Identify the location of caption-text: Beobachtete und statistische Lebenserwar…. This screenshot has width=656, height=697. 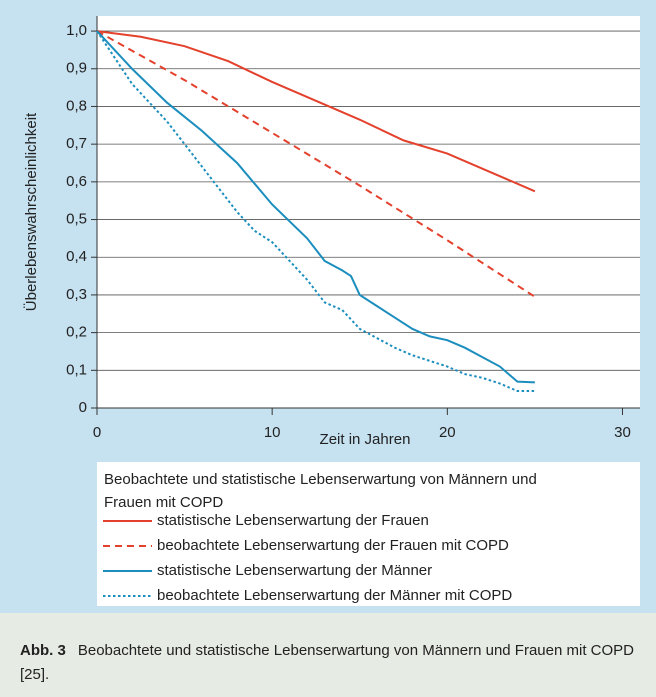
(327, 662).